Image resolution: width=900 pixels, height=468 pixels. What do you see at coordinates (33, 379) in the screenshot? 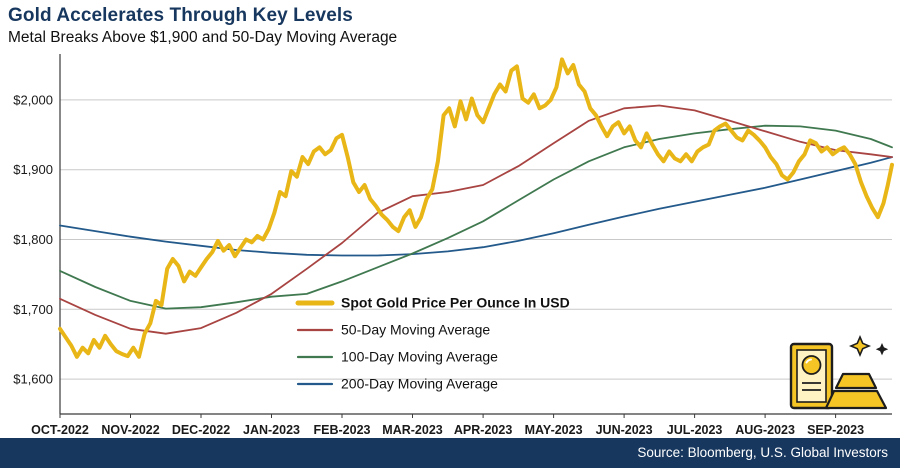
I see `y-axis-label: $1,600` at bounding box center [33, 379].